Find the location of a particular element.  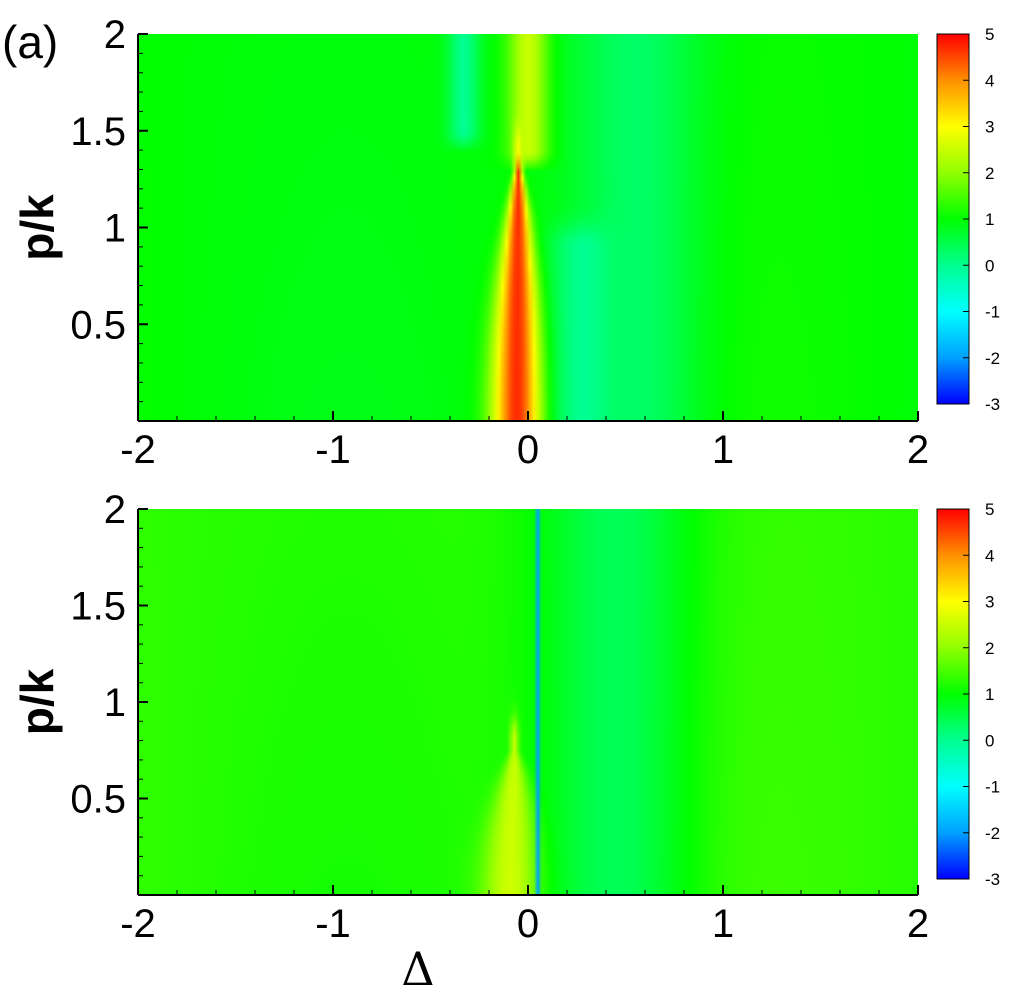

panel-label: (a) is located at coordinates (30, 42).